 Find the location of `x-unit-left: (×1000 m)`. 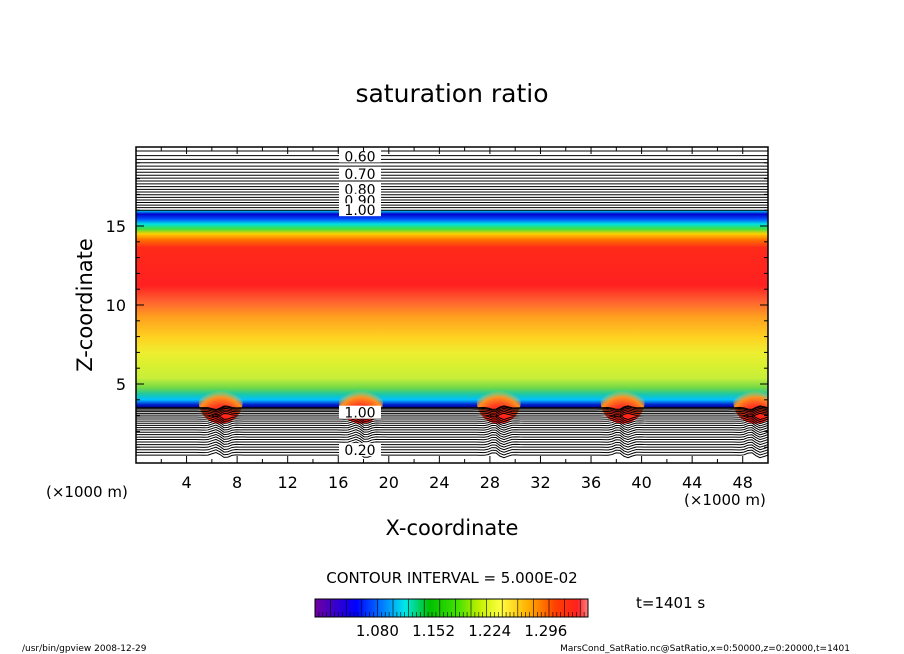

x-unit-left: (×1000 m) is located at coordinates (87, 492).